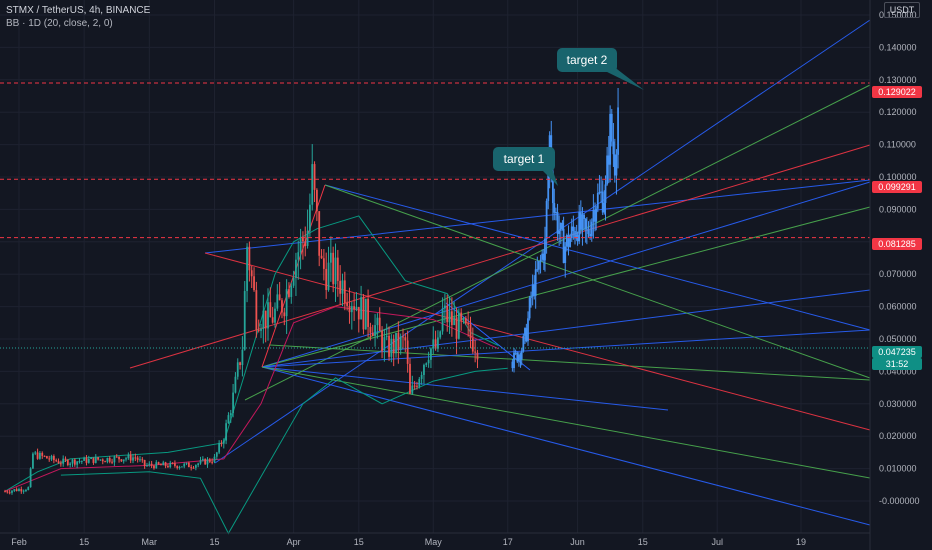  Describe the element at coordinates (524, 159) in the screenshot. I see `target1-label: target 1` at that location.